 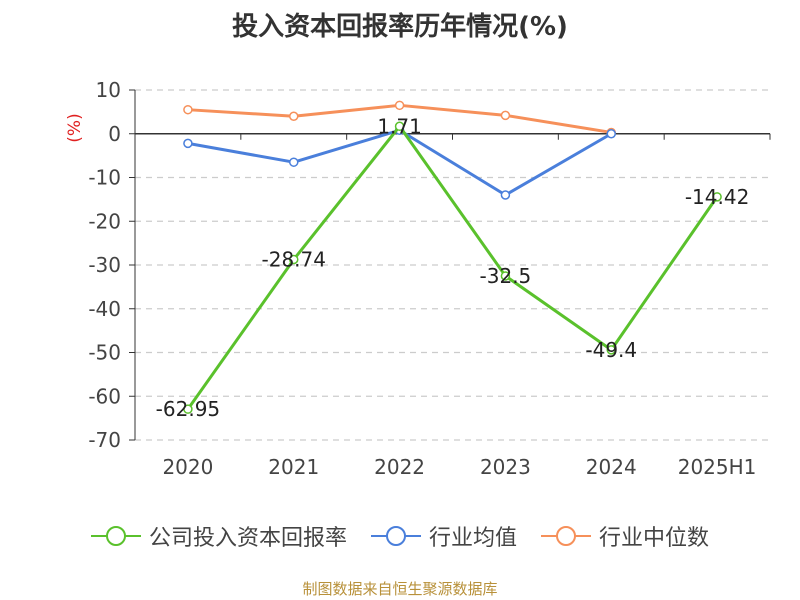 What do you see at coordinates (293, 467) in the screenshot?
I see `x-tick-label: 2021` at bounding box center [293, 467].